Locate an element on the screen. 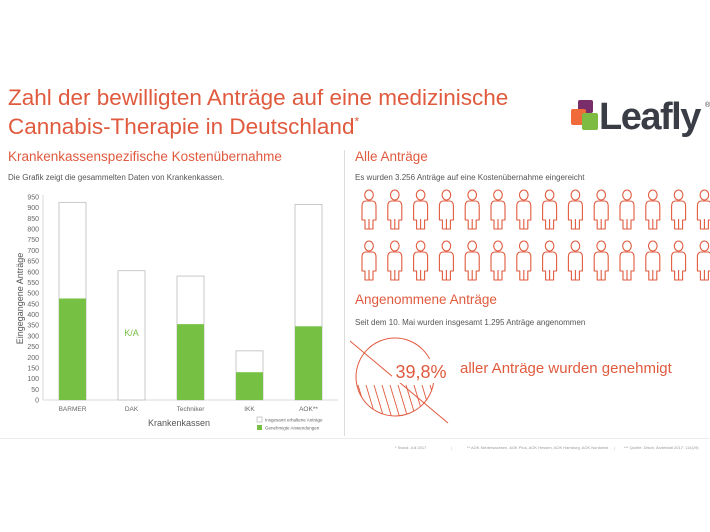  bar-approved-aok is located at coordinates (308, 363).